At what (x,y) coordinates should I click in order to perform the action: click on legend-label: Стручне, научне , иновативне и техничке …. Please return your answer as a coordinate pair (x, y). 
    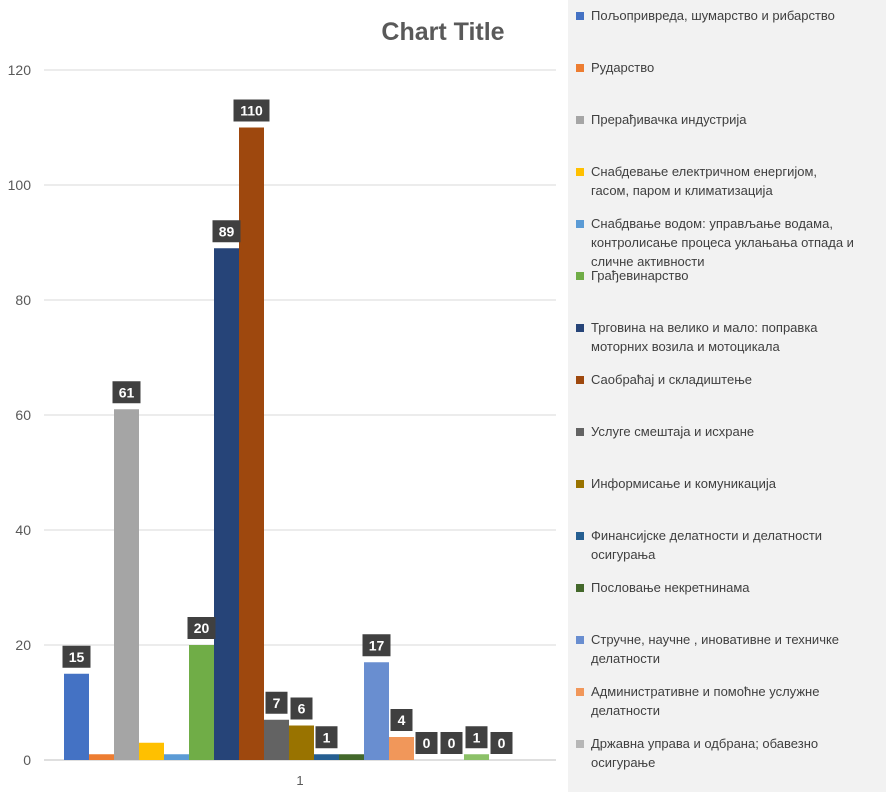
    Looking at the image, I should click on (715, 649).